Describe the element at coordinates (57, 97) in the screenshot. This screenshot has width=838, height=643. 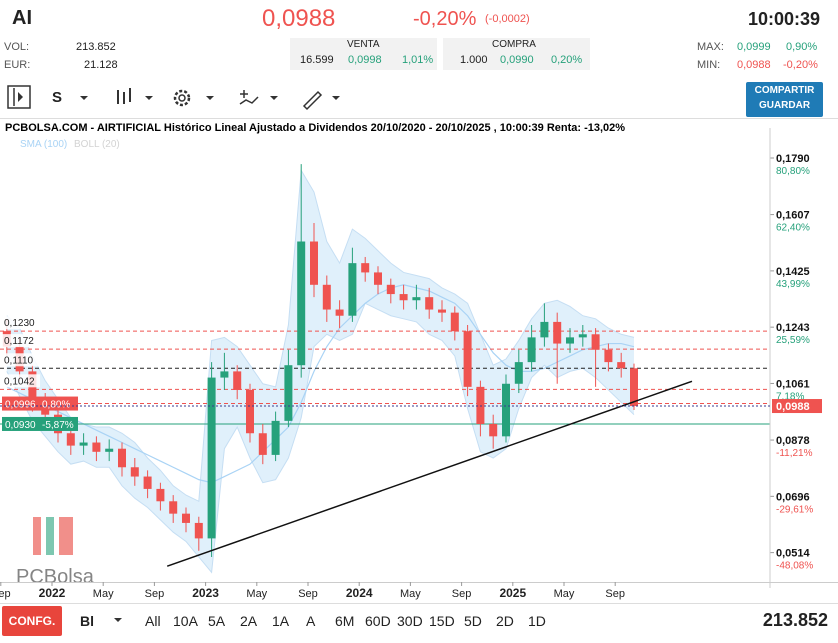
I see `period: S` at that location.